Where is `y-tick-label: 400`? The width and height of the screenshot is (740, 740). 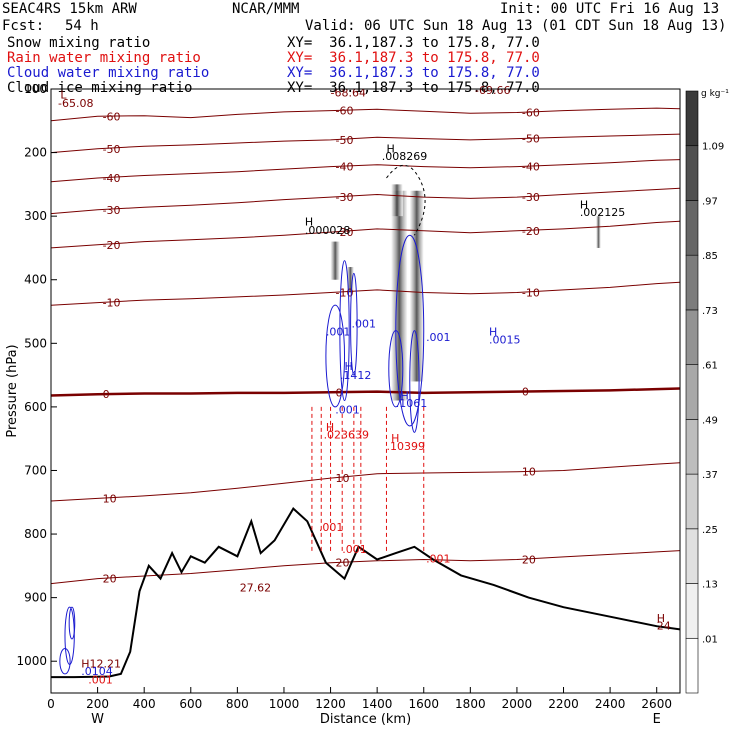 y-tick-label: 400 is located at coordinates (35, 280).